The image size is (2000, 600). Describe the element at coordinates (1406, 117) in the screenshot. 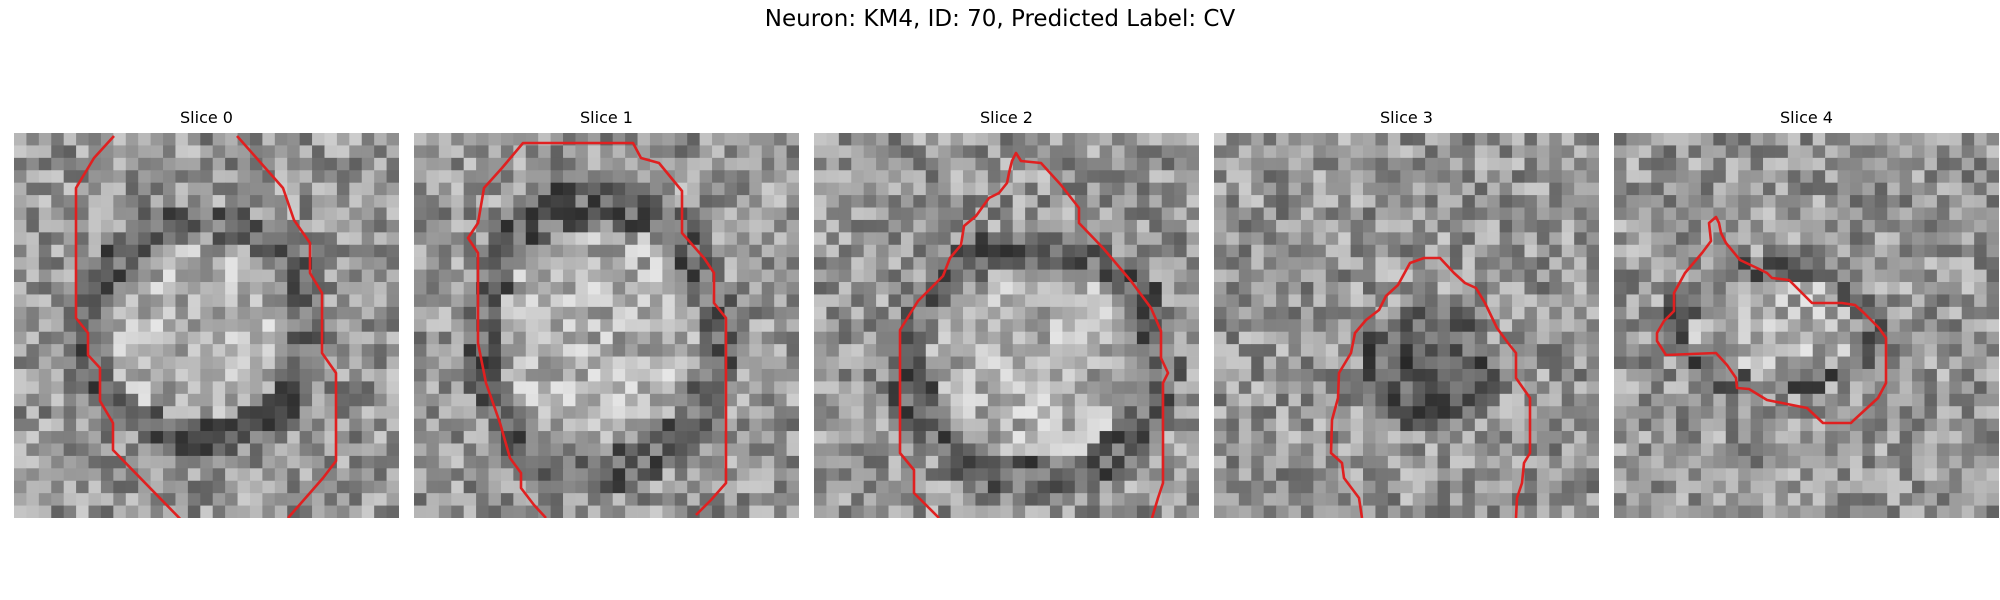

I see `slice-title-3: Slice 3` at that location.